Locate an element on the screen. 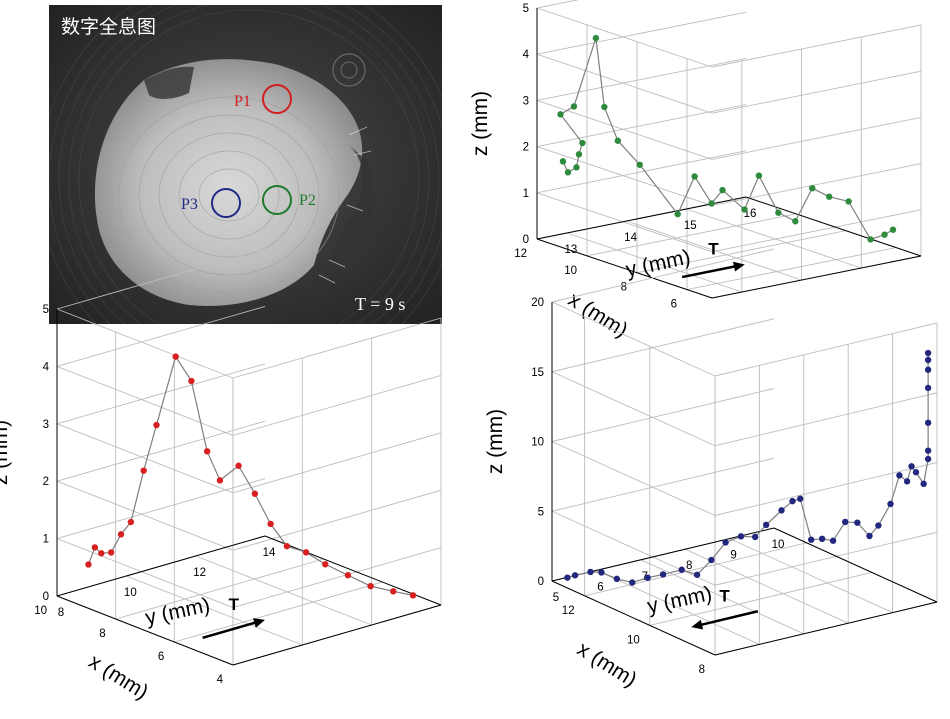  data-points is located at coordinates (727, 138).